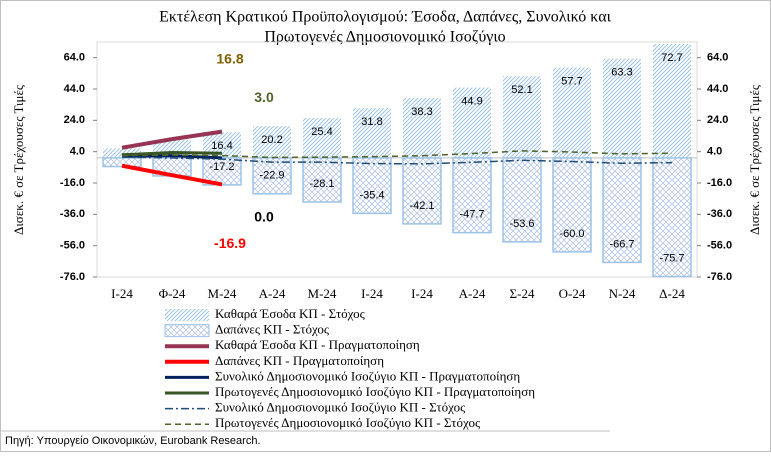  What do you see at coordinates (18, 159) in the screenshot?
I see `y-axis-label: Δισεκ. € σε Τρέχουσες Τιμές` at bounding box center [18, 159].